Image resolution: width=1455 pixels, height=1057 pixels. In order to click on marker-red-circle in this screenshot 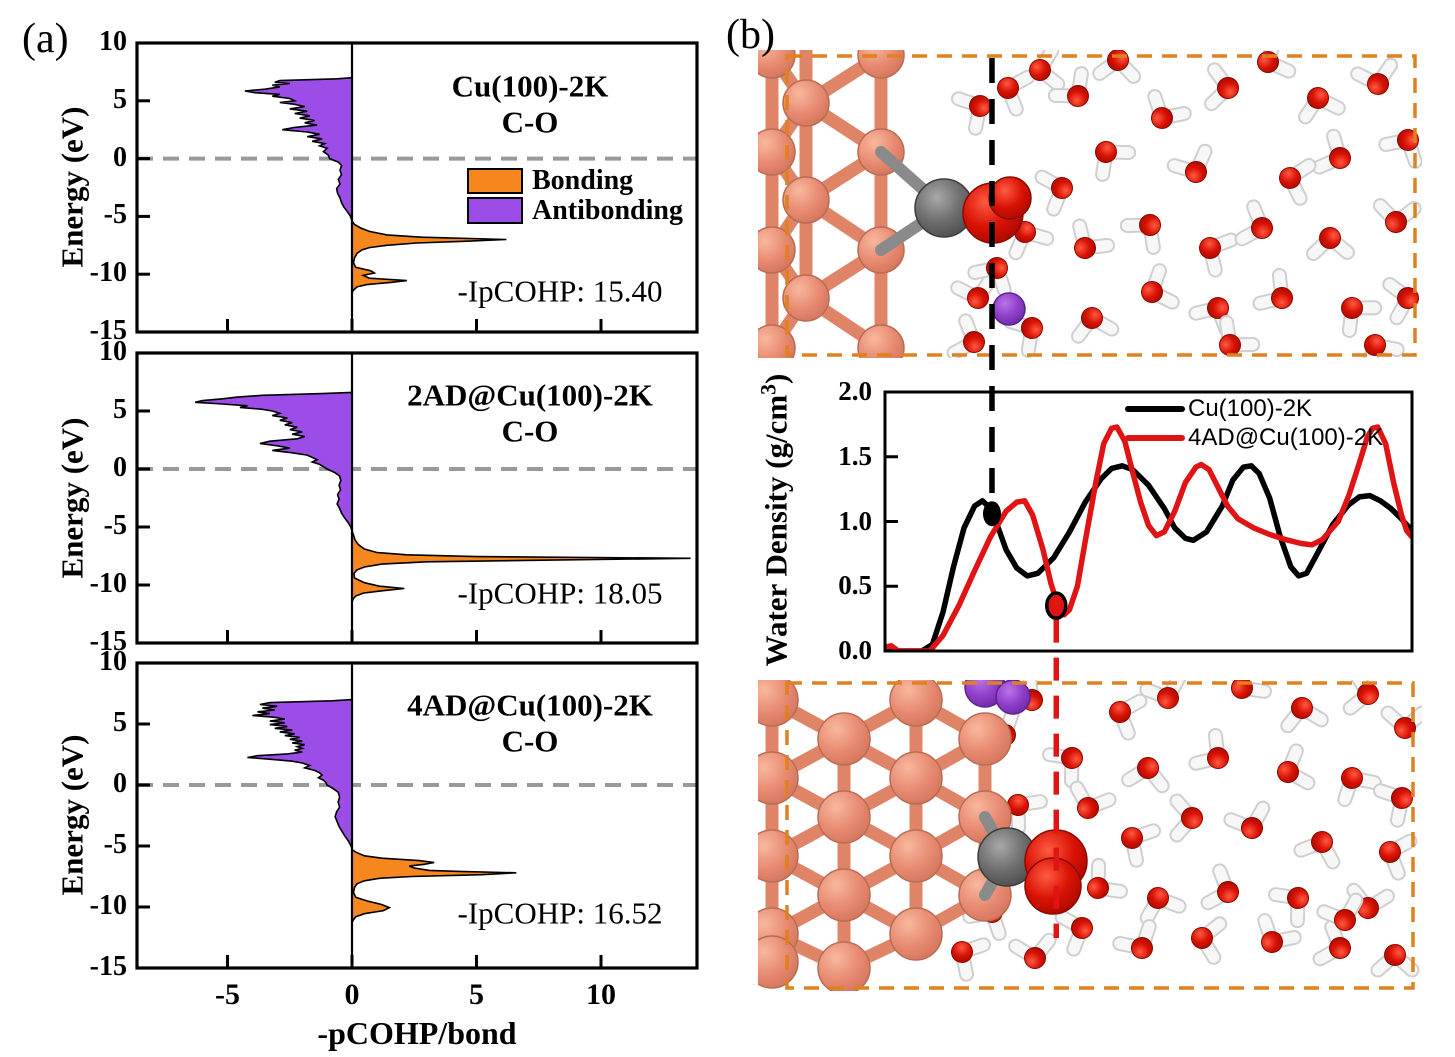, I will do `click(1056, 605)`.